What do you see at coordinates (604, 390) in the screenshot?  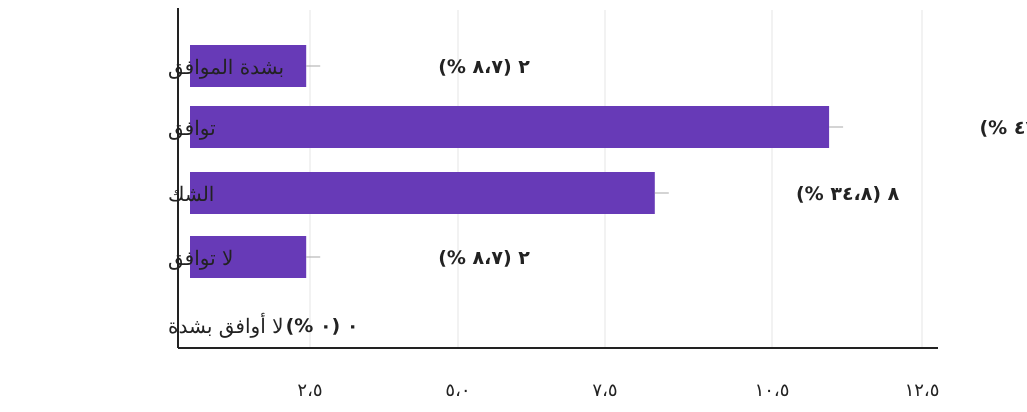 I see `x-tick-label: ٧،٥` at bounding box center [604, 390].